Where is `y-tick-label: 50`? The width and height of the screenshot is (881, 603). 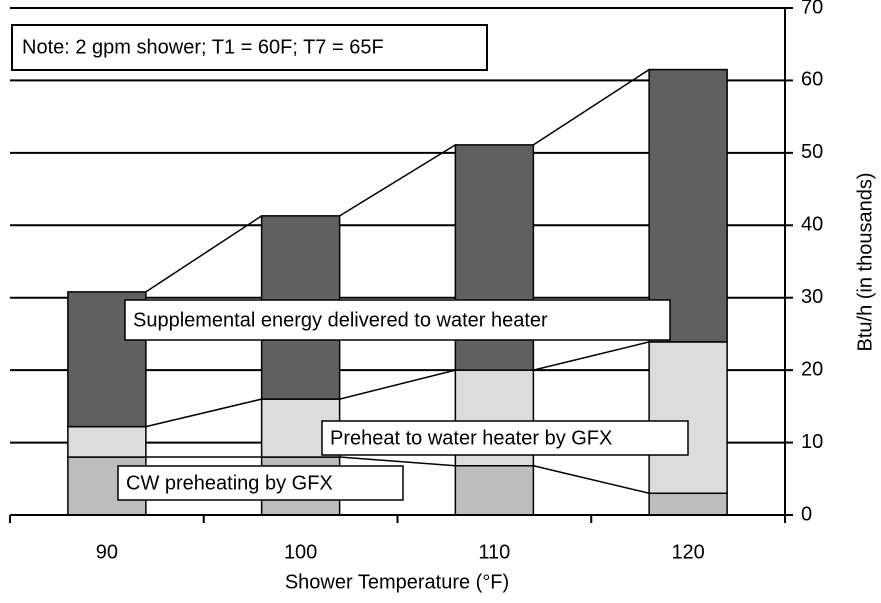 y-tick-label: 50 is located at coordinates (812, 152).